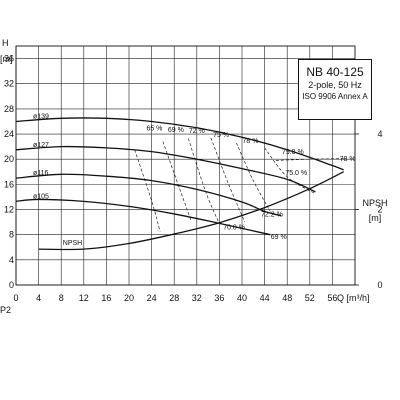 This screenshot has height=400, width=400. Describe the element at coordinates (379, 134) in the screenshot. I see `npsh-tick-label: 4` at that location.